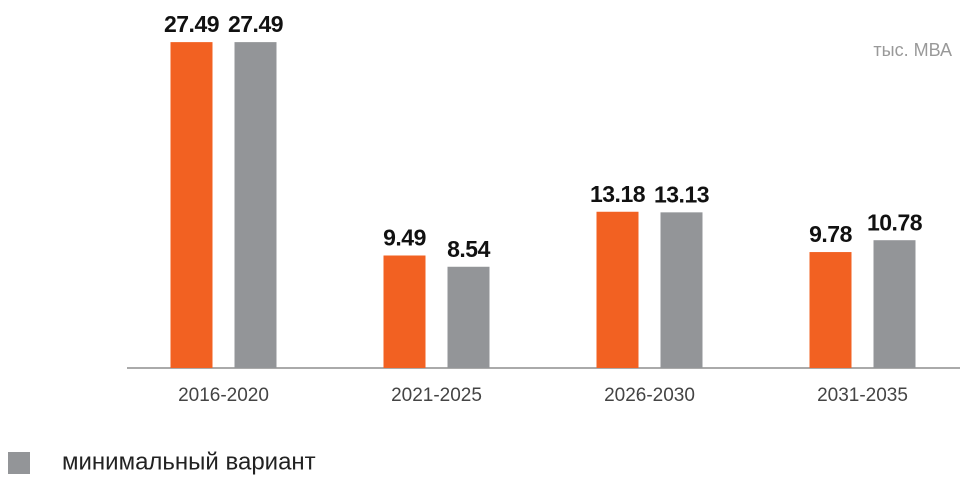 The height and width of the screenshot is (486, 960). What do you see at coordinates (912, 50) in the screenshot?
I see `unit-annotation: тыс. МВА` at bounding box center [912, 50].